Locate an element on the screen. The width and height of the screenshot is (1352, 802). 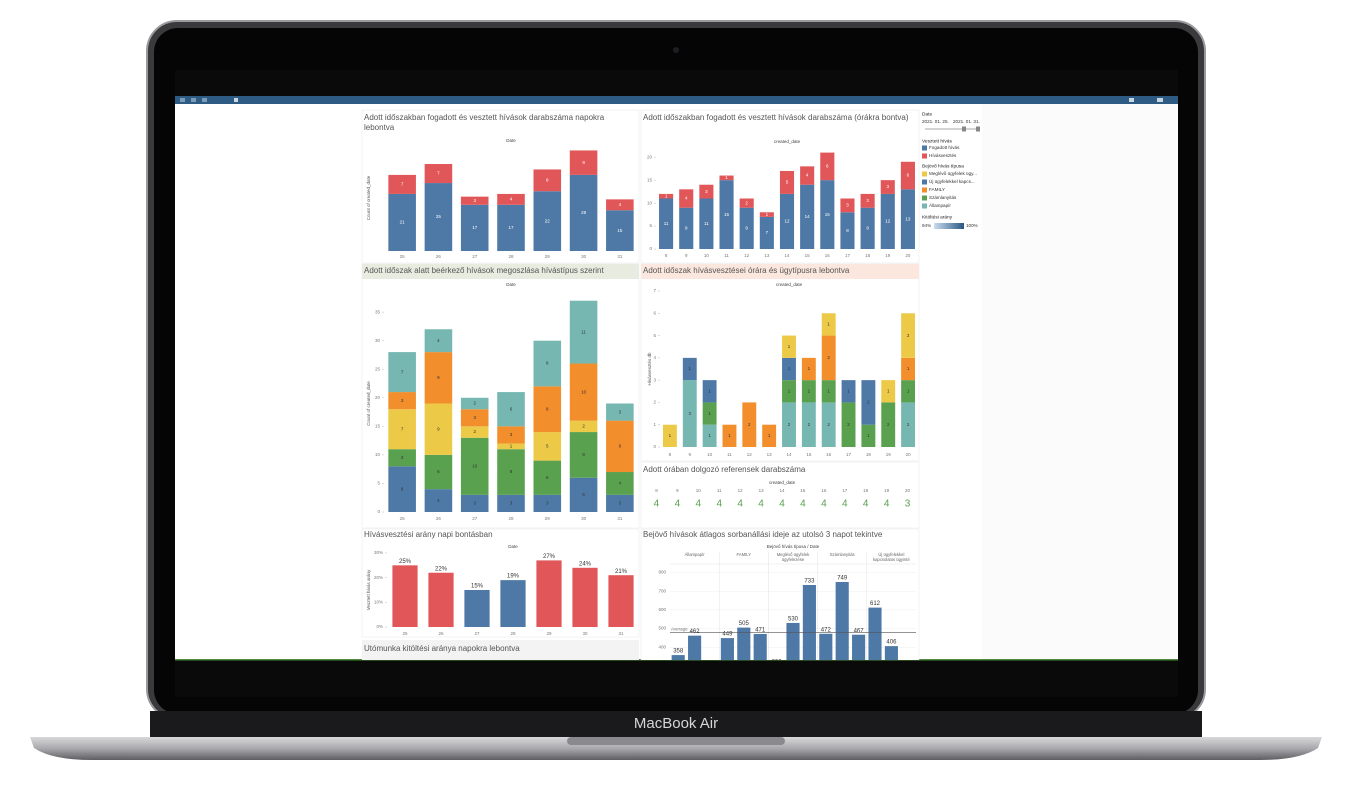
base-notch is located at coordinates (676, 741).